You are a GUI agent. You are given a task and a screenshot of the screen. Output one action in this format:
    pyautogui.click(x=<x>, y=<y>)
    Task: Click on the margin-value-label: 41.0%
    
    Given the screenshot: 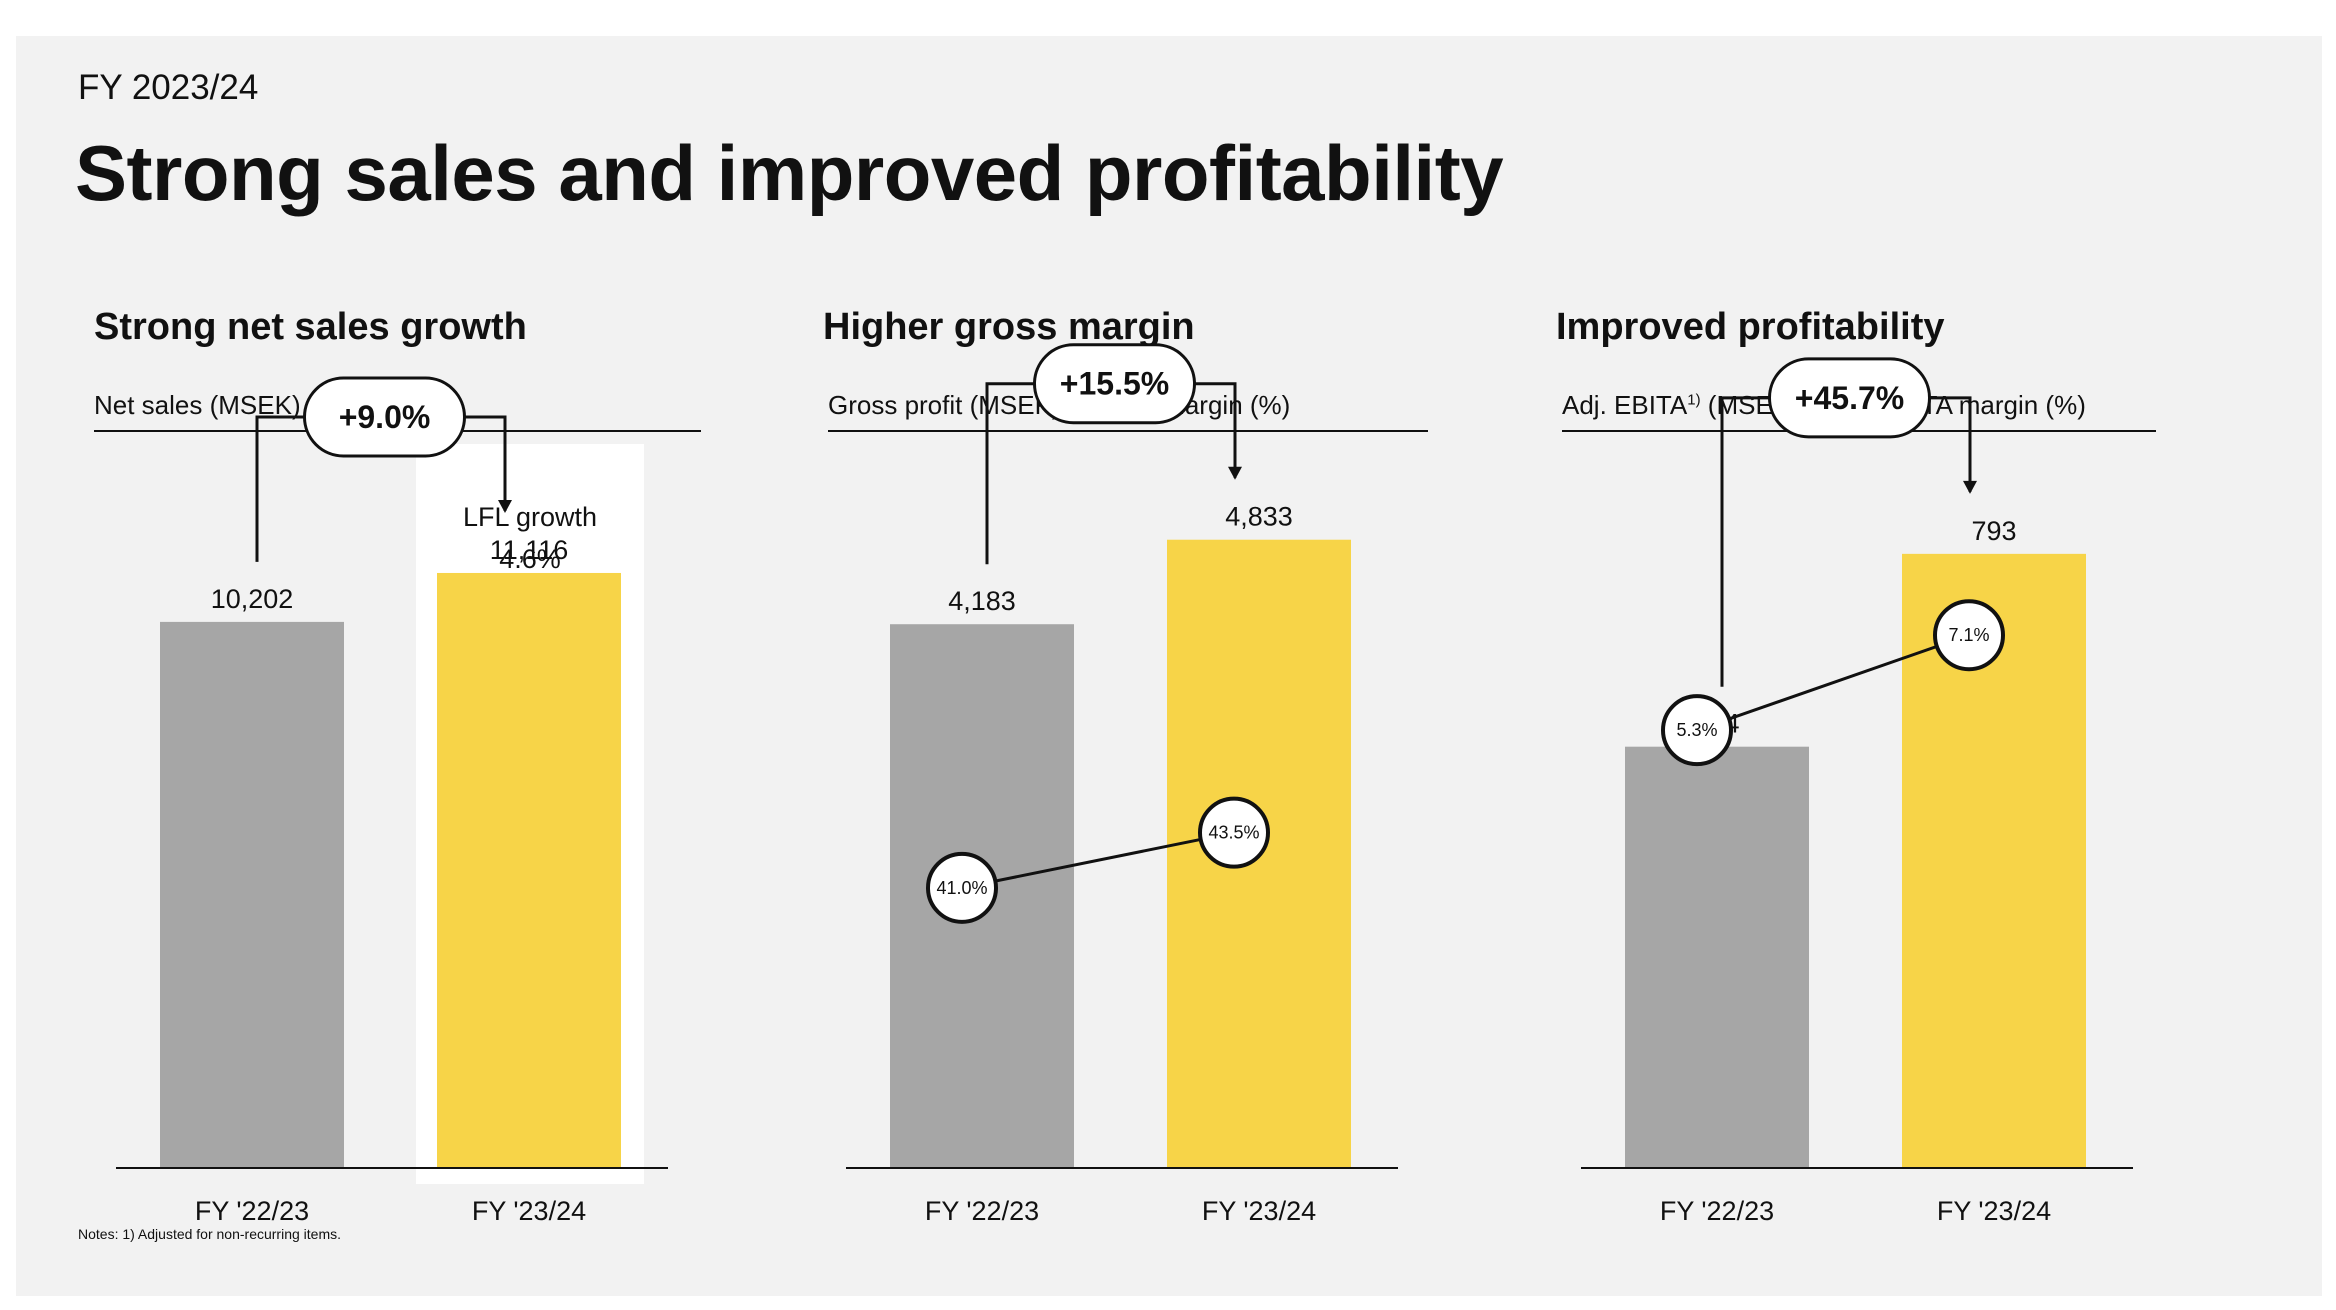 What is the action you would take?
    pyautogui.click(x=961, y=888)
    